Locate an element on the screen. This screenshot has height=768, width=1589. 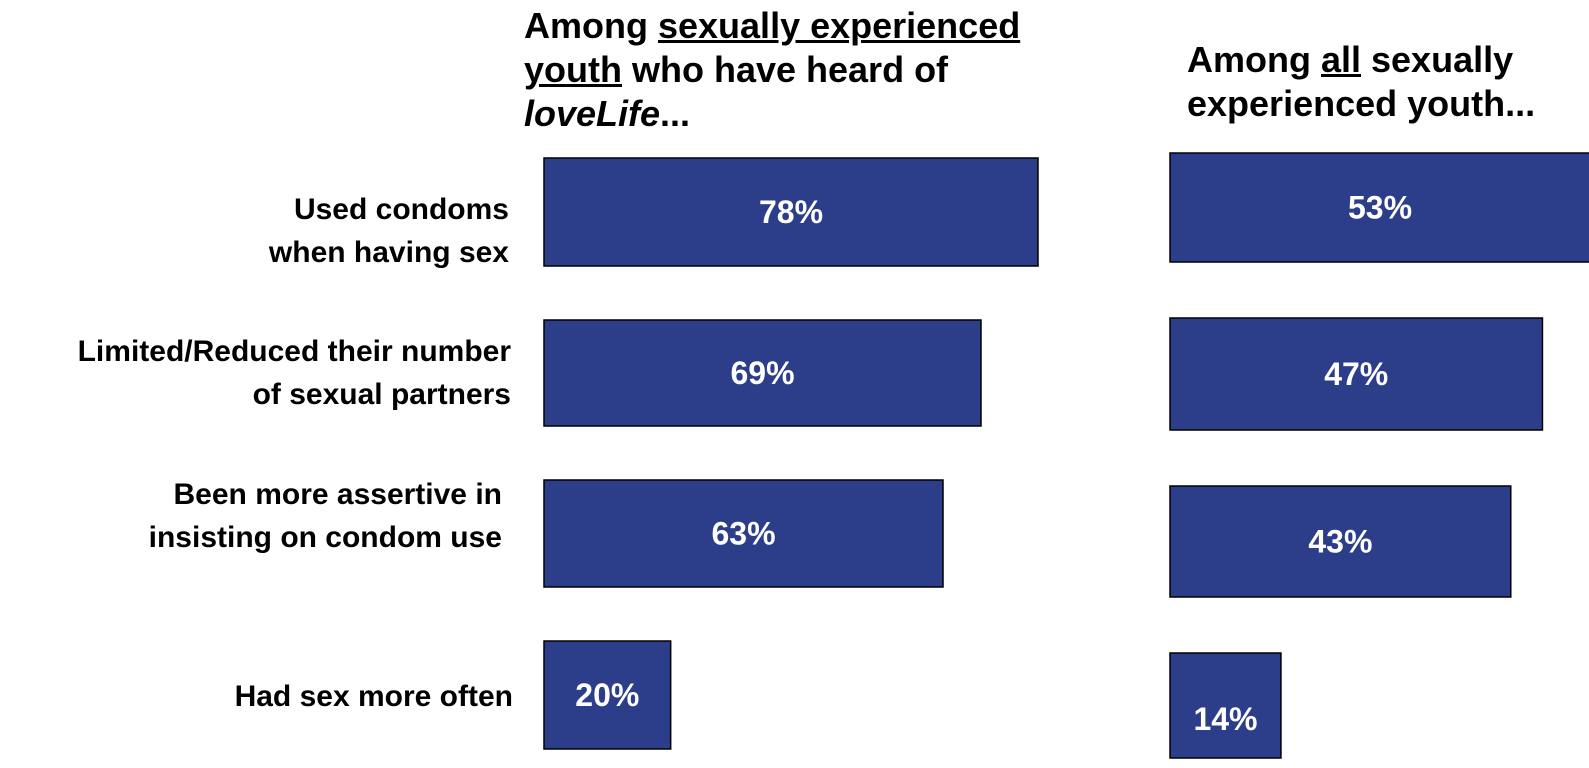
title-part: sexually experienced youth is located at coordinates (772, 47).